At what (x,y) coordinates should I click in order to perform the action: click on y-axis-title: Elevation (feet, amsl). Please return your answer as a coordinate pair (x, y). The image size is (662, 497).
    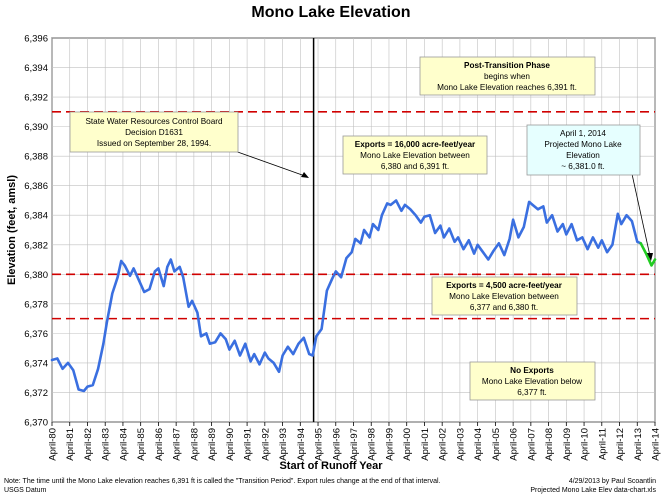
    Looking at the image, I should click on (12, 230).